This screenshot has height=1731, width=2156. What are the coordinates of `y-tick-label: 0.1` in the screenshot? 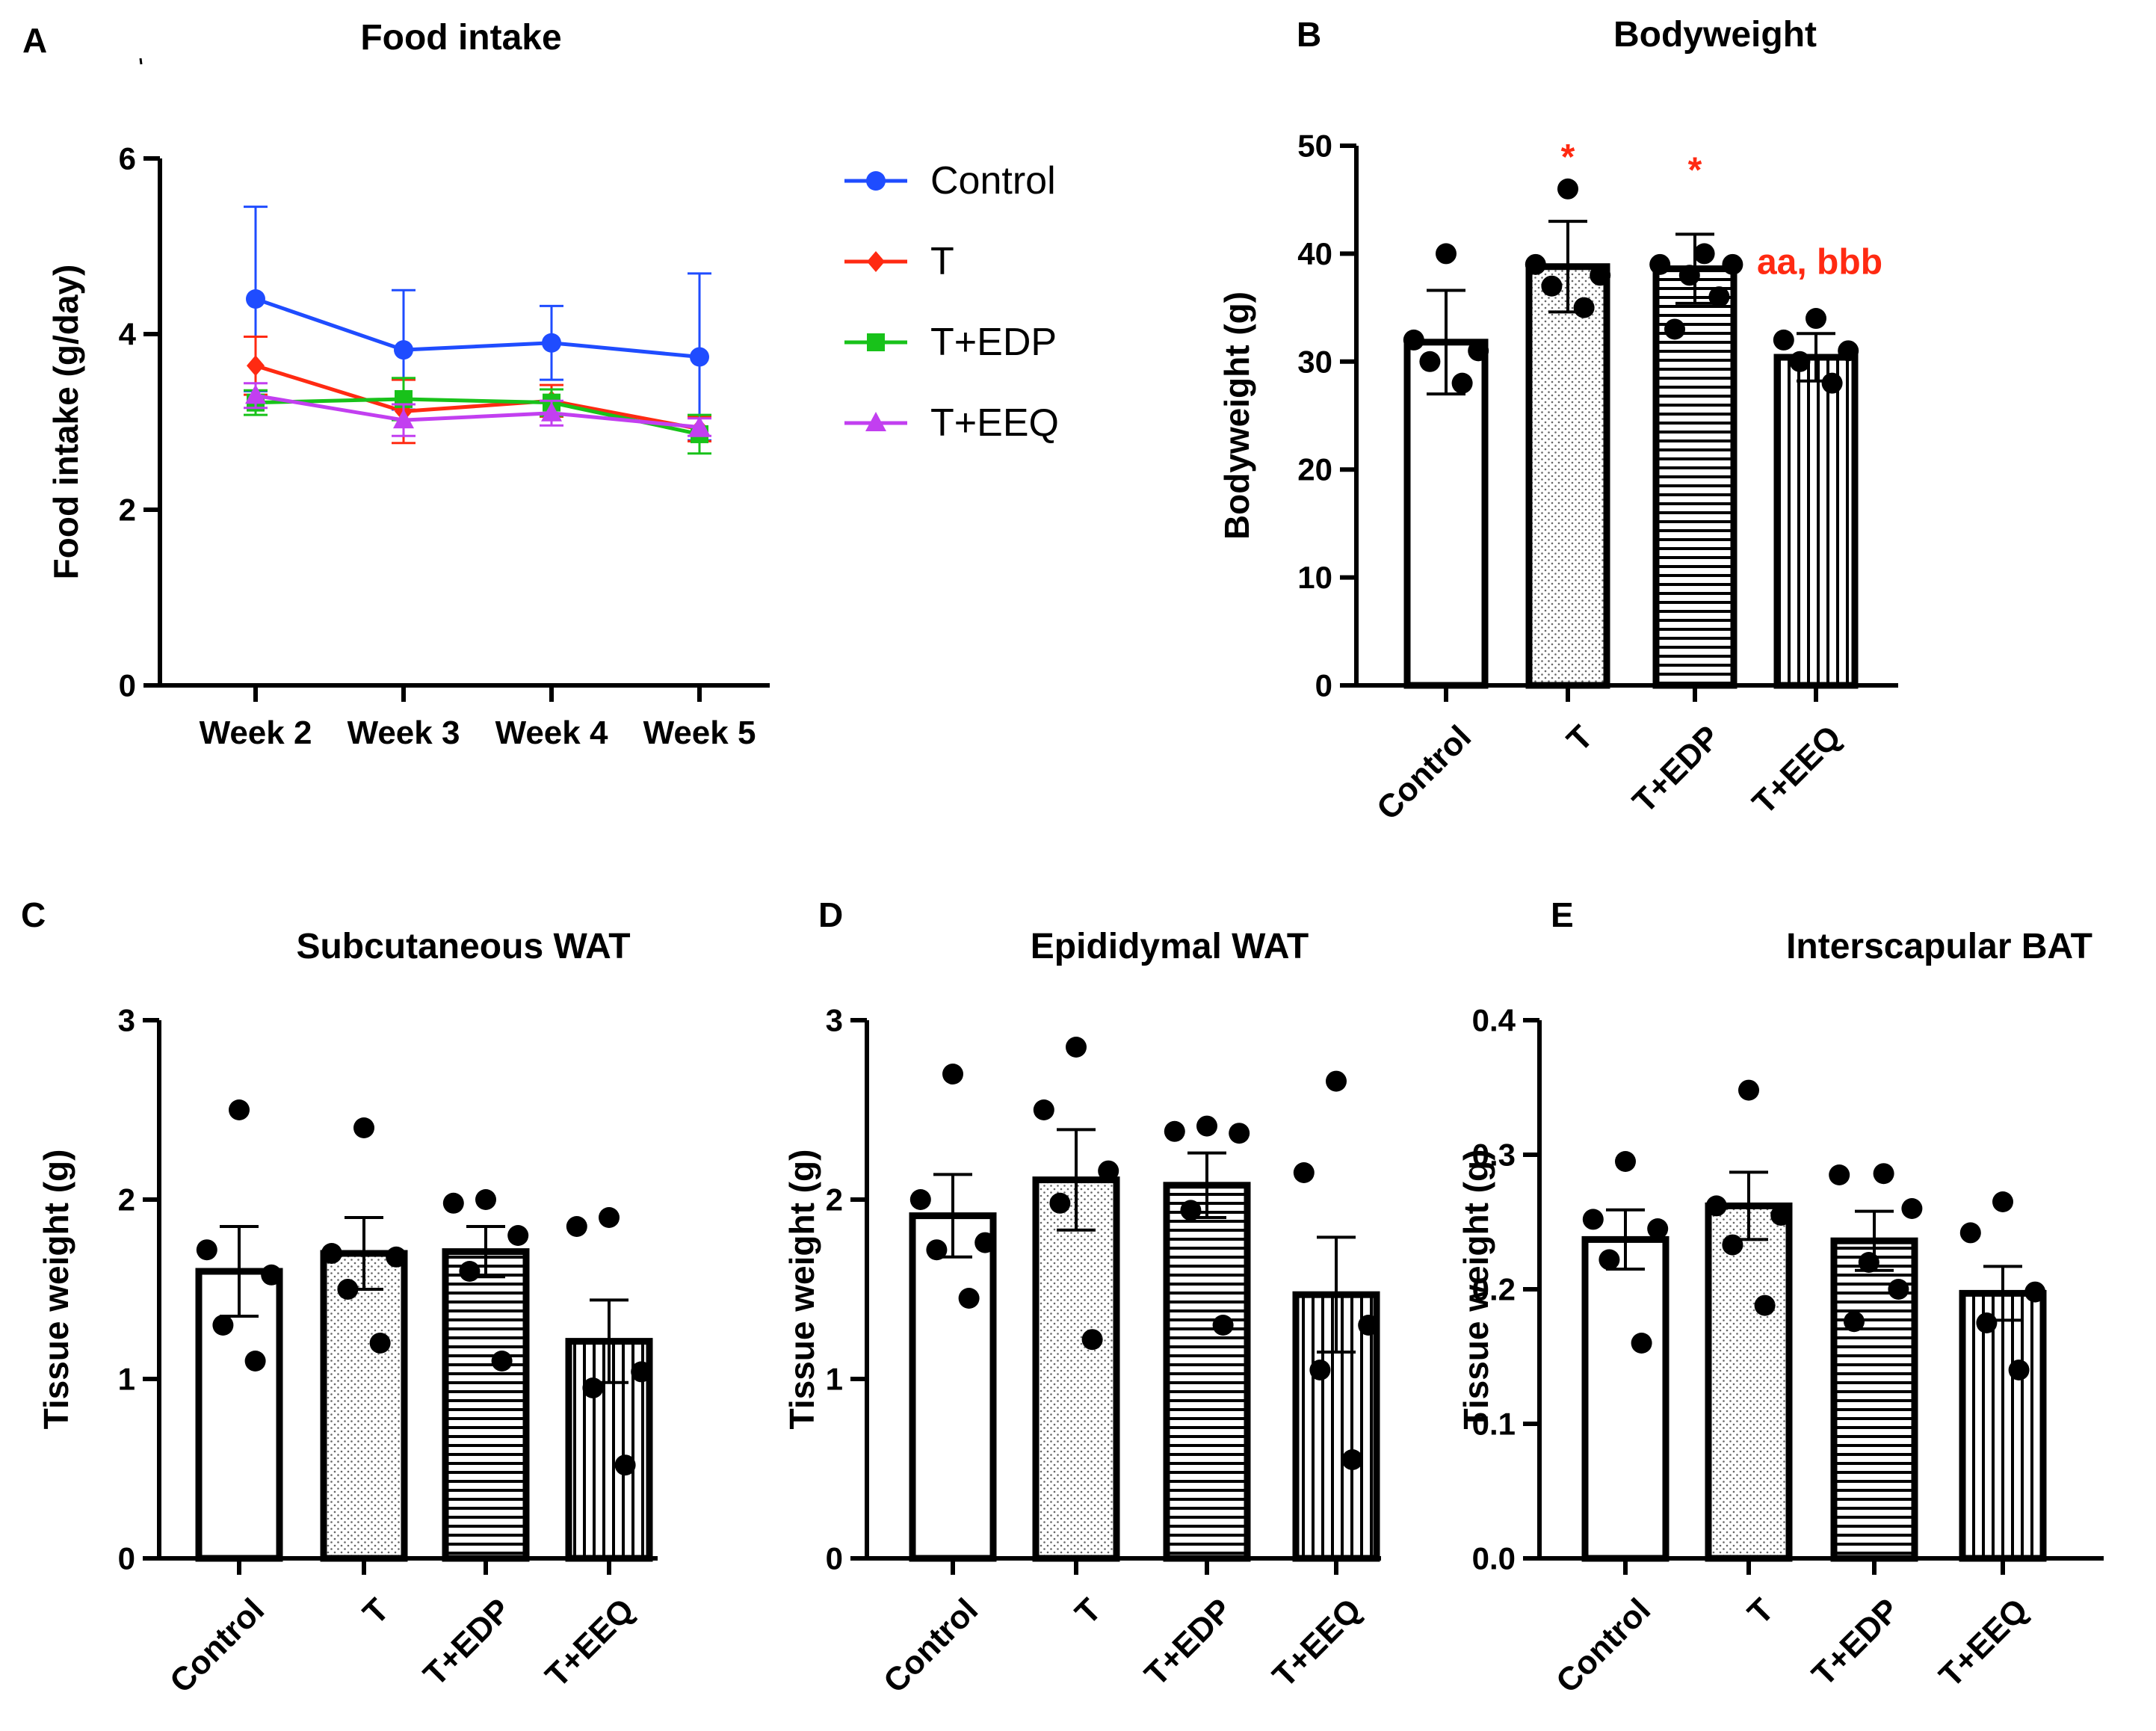 It's located at (1494, 1424).